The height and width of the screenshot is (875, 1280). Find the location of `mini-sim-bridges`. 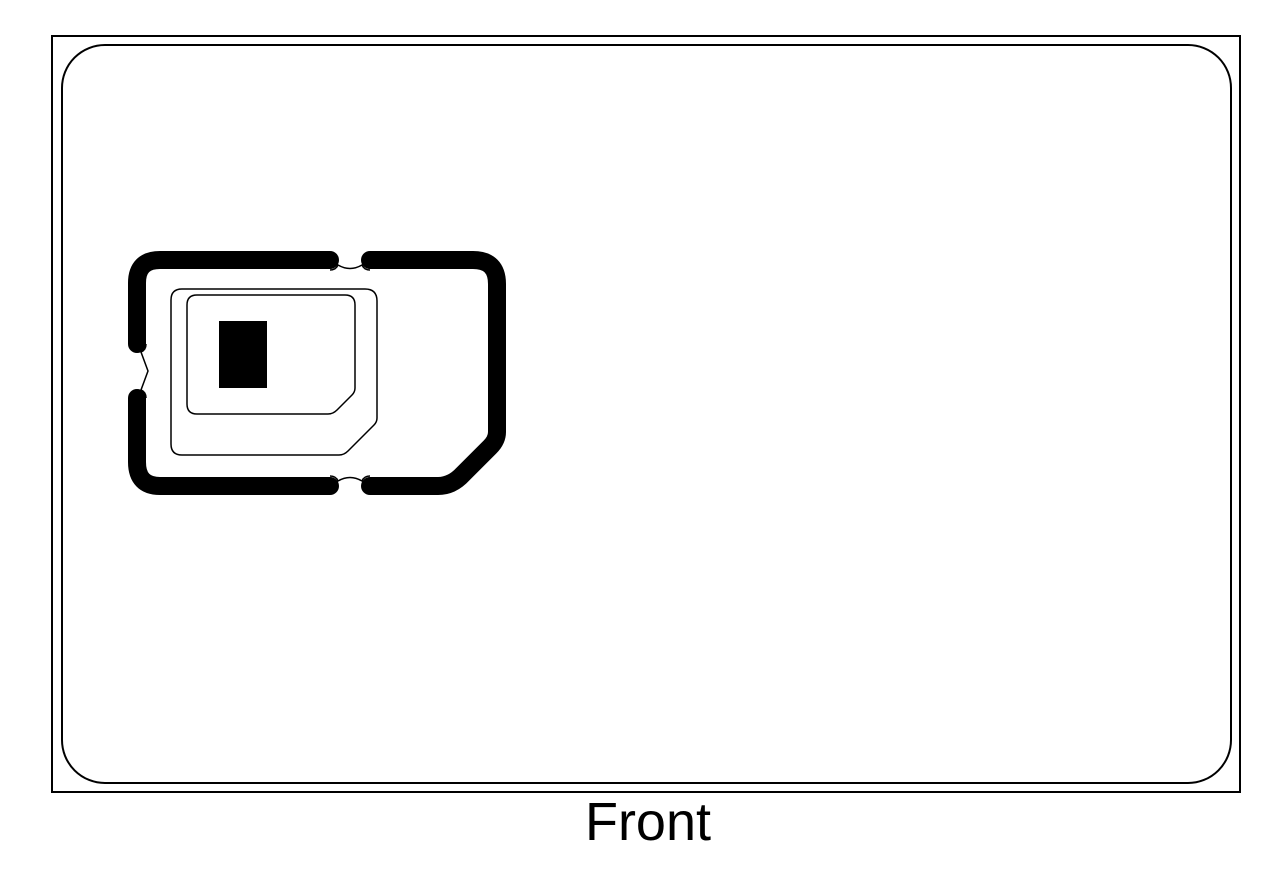

mini-sim-bridges is located at coordinates (255, 373).